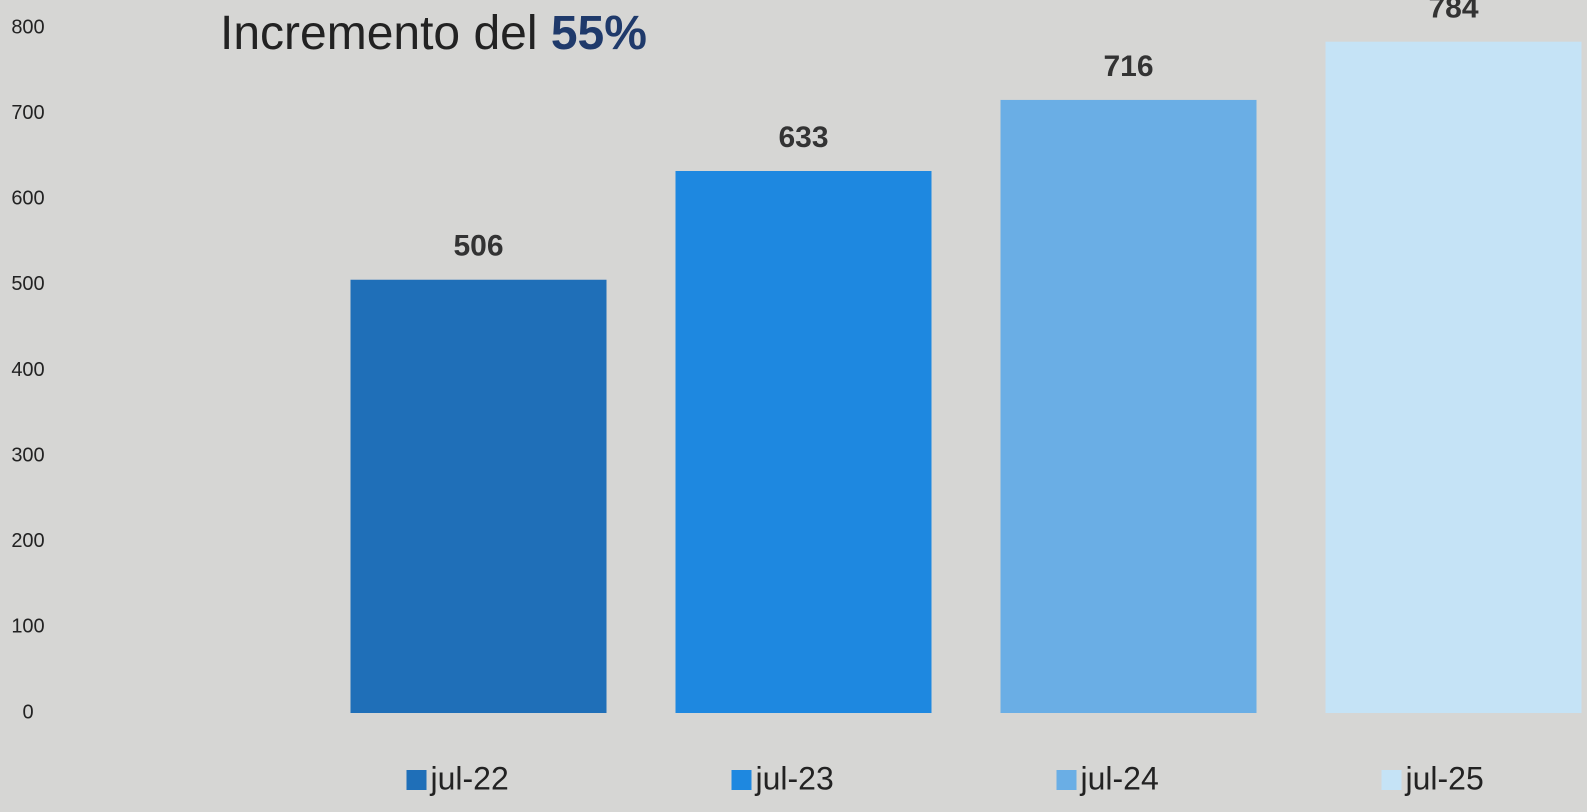  What do you see at coordinates (1453, 12) in the screenshot?
I see `value-label: 784` at bounding box center [1453, 12].